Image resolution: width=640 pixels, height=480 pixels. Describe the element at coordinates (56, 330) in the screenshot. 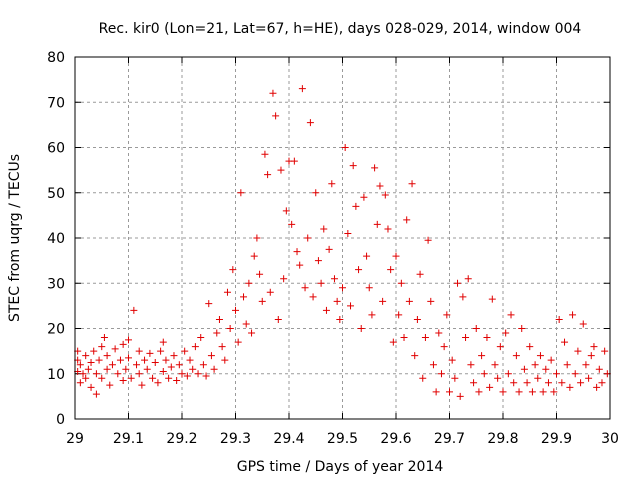

I see `y-tick-label: 20` at that location.